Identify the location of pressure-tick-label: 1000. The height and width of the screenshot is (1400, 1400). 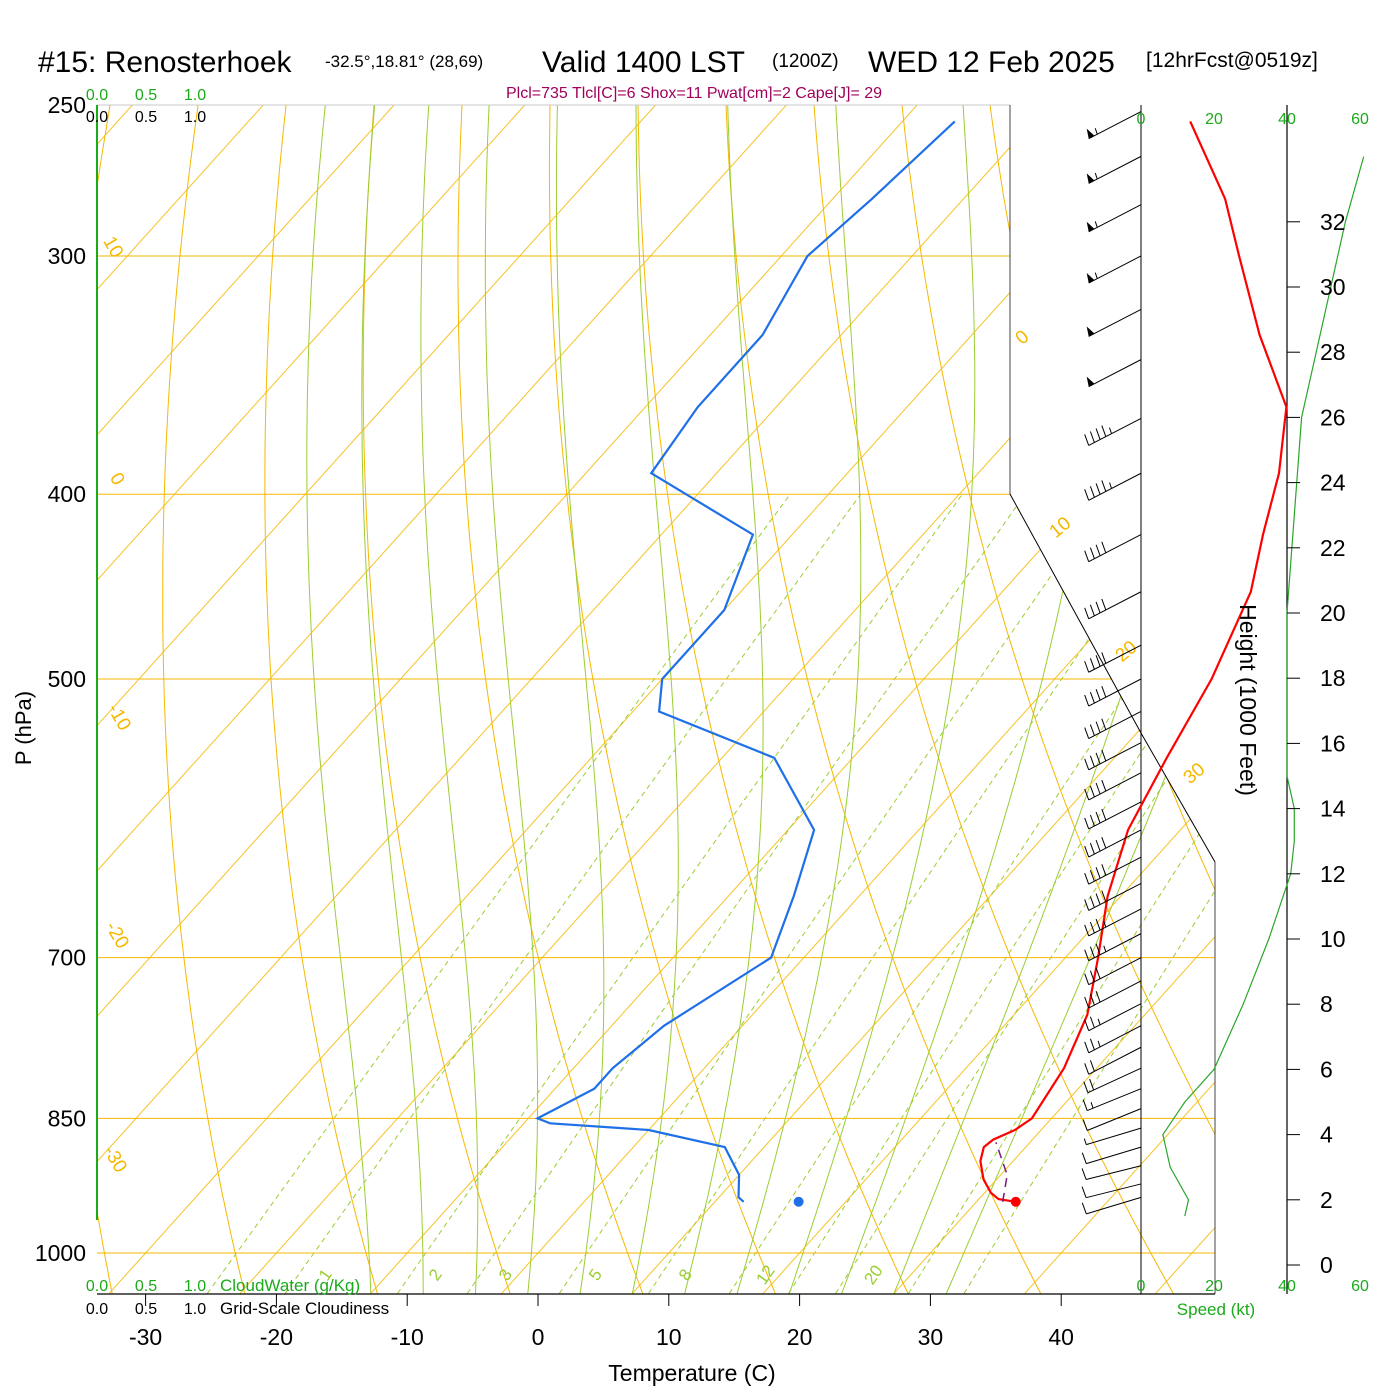
(60, 1253).